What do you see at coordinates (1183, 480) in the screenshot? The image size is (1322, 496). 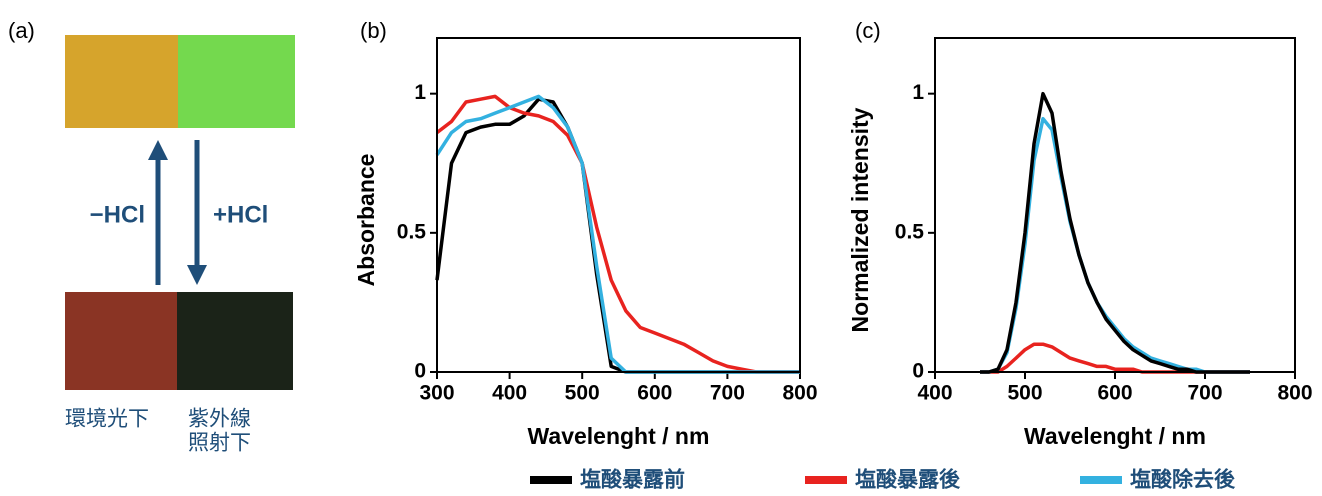 I see `legend-label: 塩酸除去後` at bounding box center [1183, 480].